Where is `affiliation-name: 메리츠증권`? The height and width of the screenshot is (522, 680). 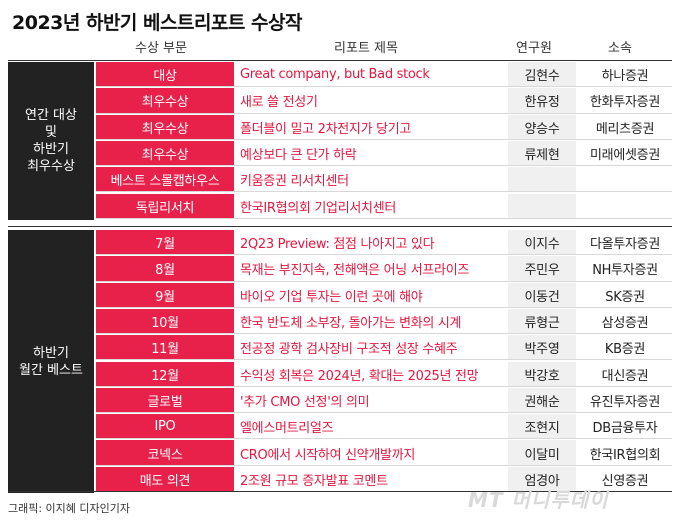 affiliation-name: 메리츠증권 is located at coordinates (625, 129).